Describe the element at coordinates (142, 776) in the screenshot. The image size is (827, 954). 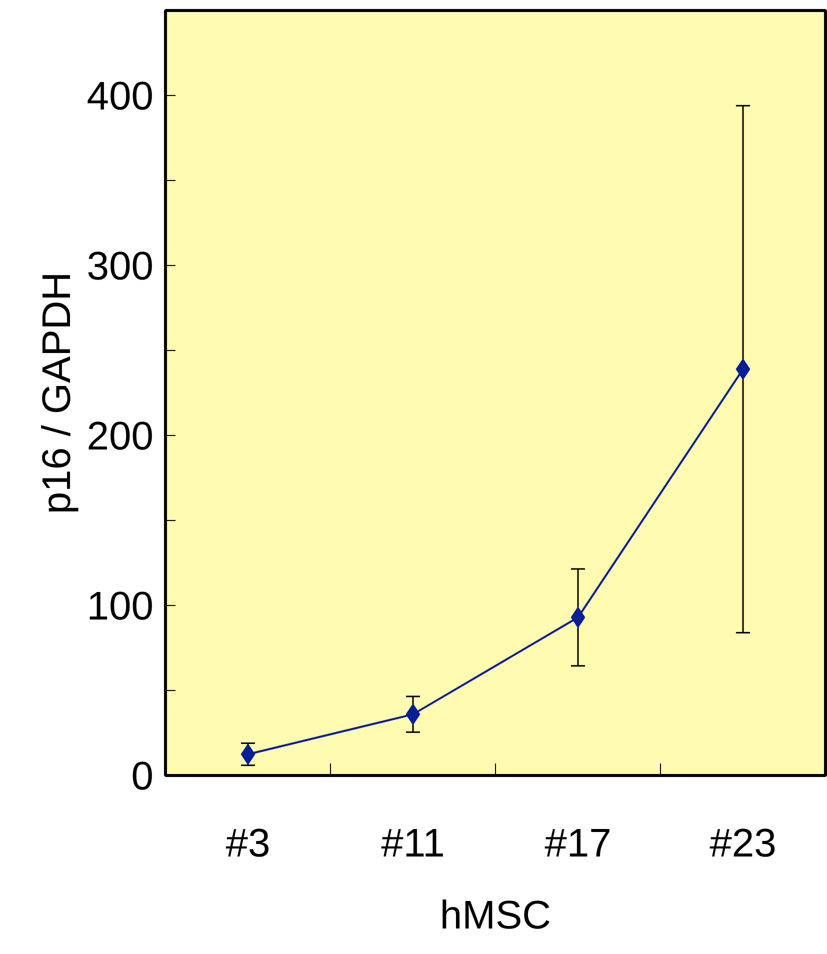
I see `y-tick-label: 0` at that location.